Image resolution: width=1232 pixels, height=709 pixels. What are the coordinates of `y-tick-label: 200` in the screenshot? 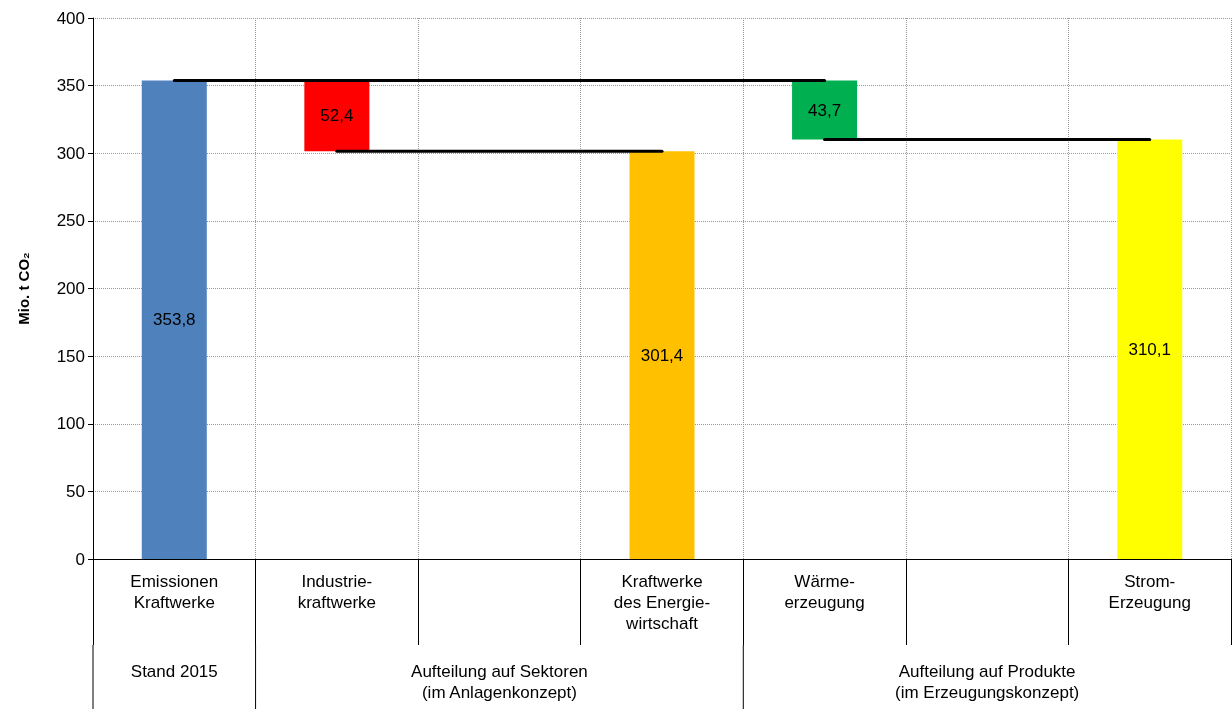 It's located at (70, 288).